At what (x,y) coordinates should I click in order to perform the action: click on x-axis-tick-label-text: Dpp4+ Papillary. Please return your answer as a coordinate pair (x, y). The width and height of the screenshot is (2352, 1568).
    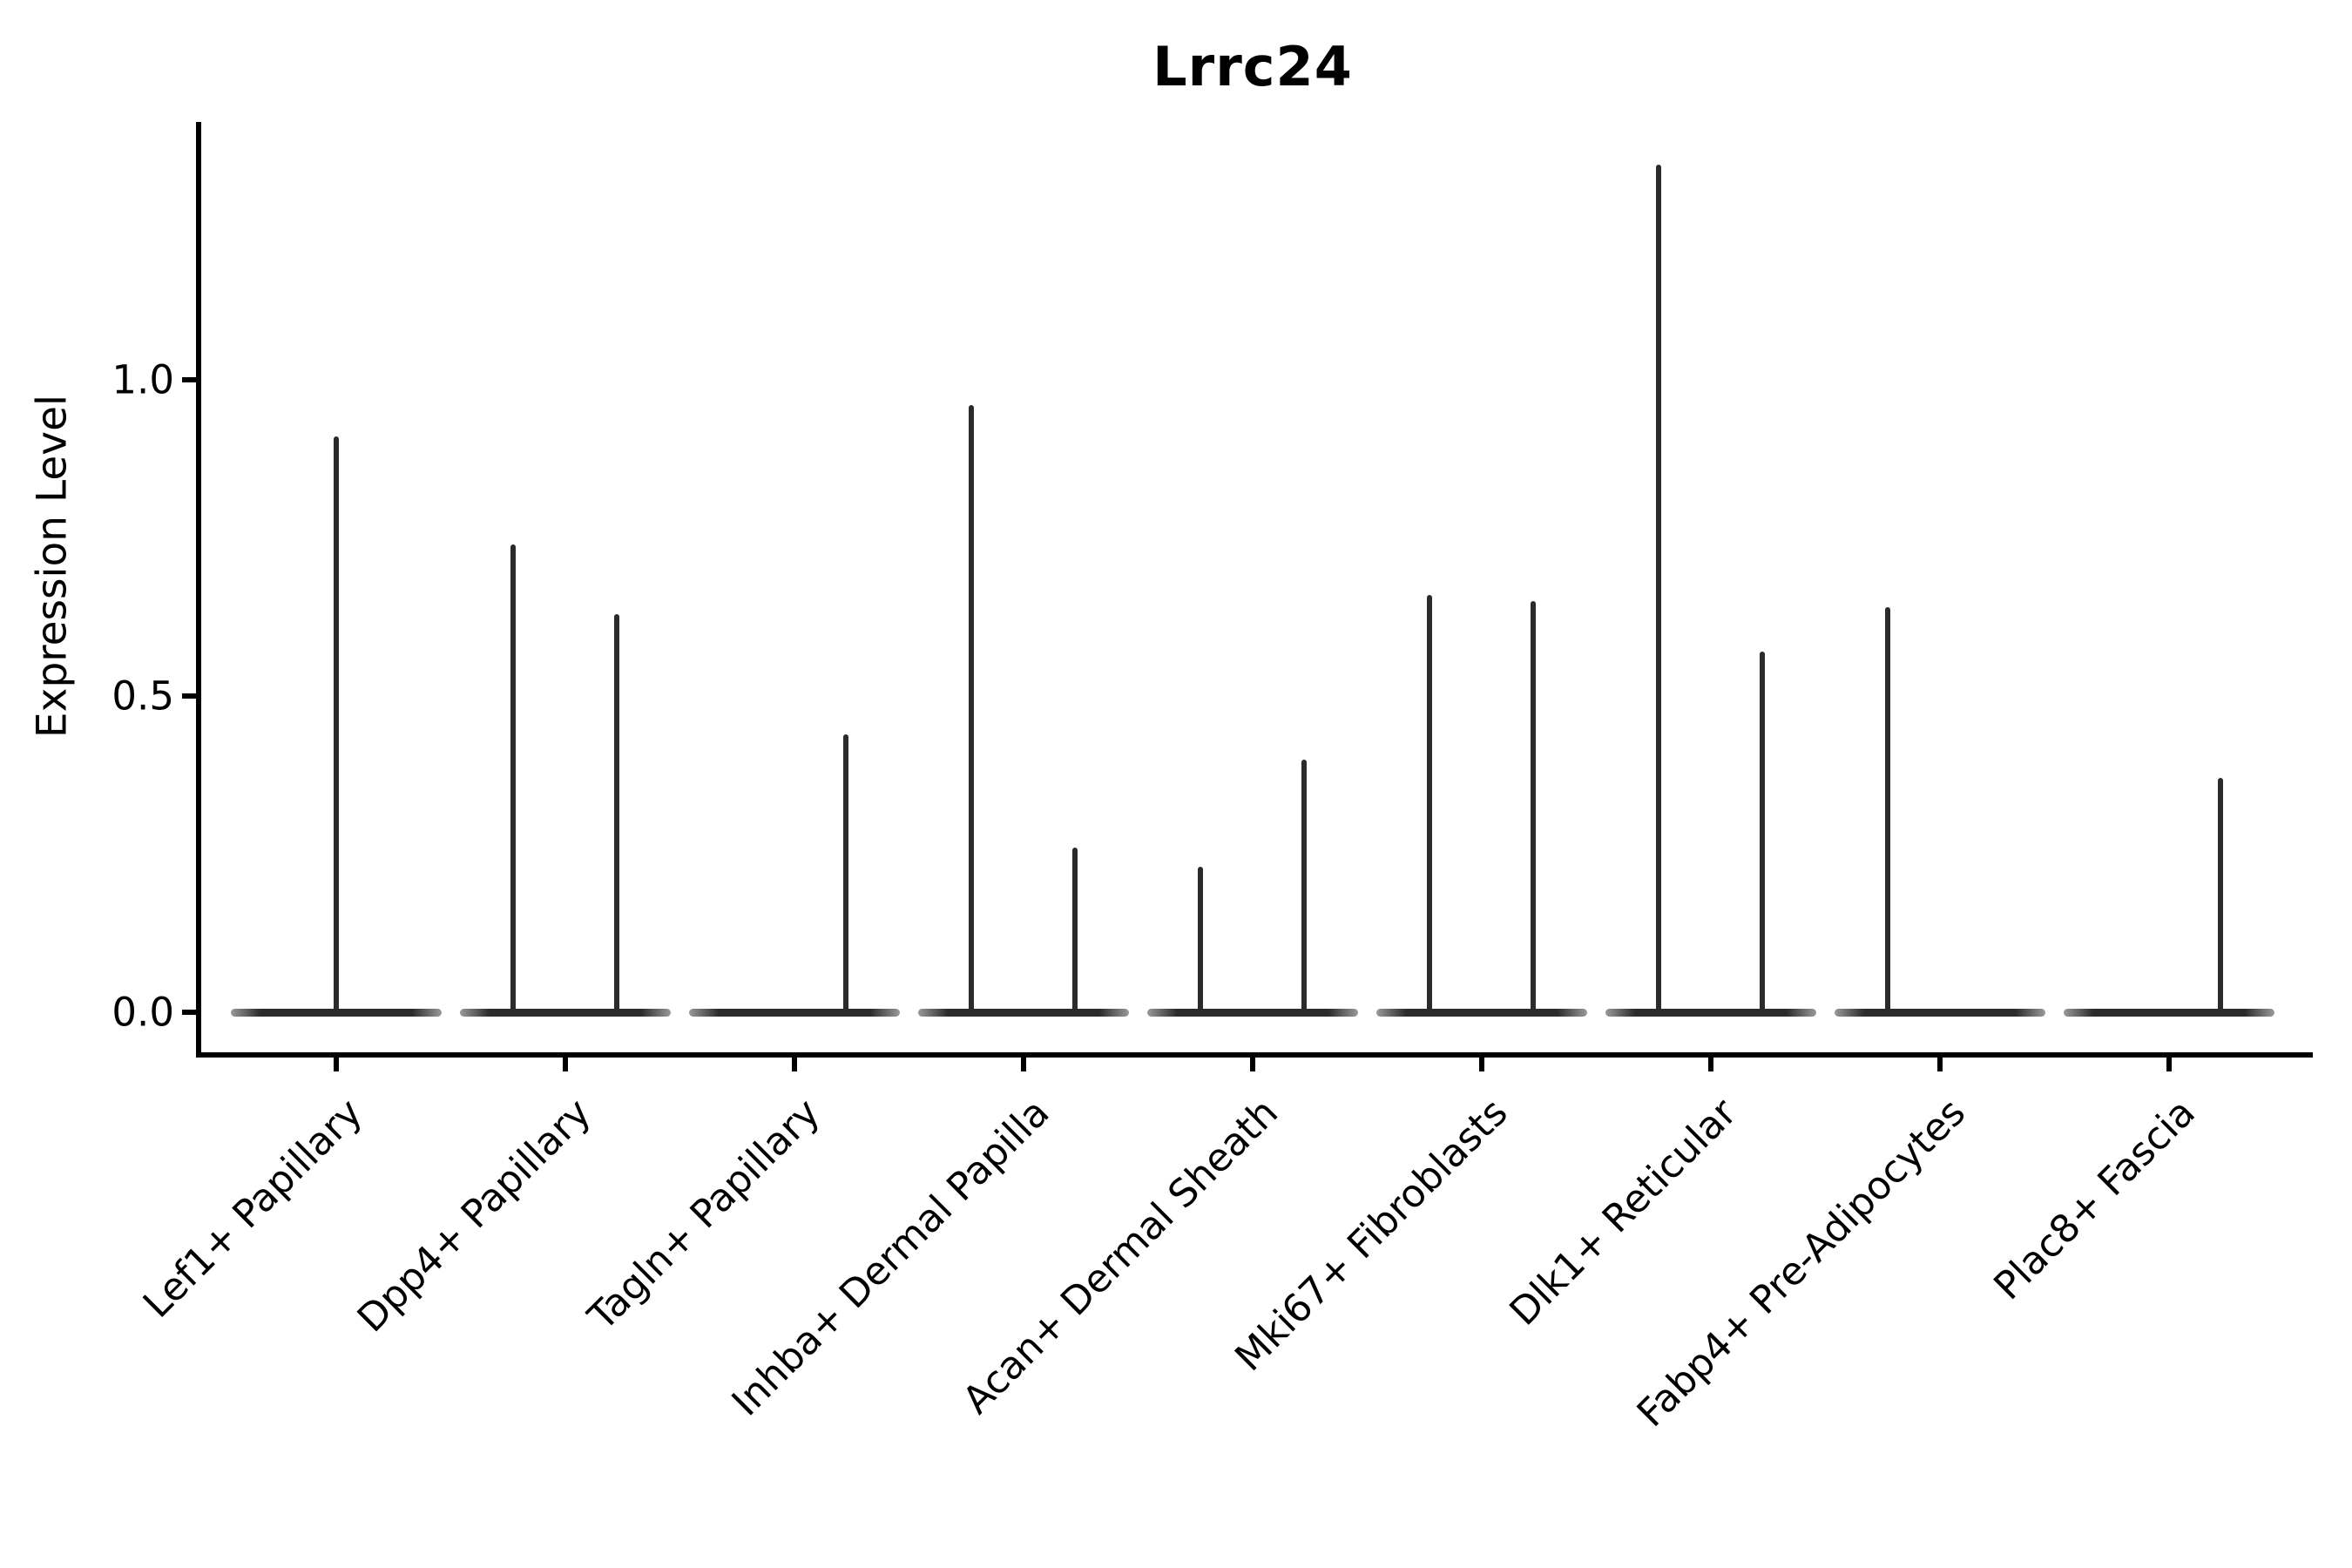
    Looking at the image, I should click on (474, 1216).